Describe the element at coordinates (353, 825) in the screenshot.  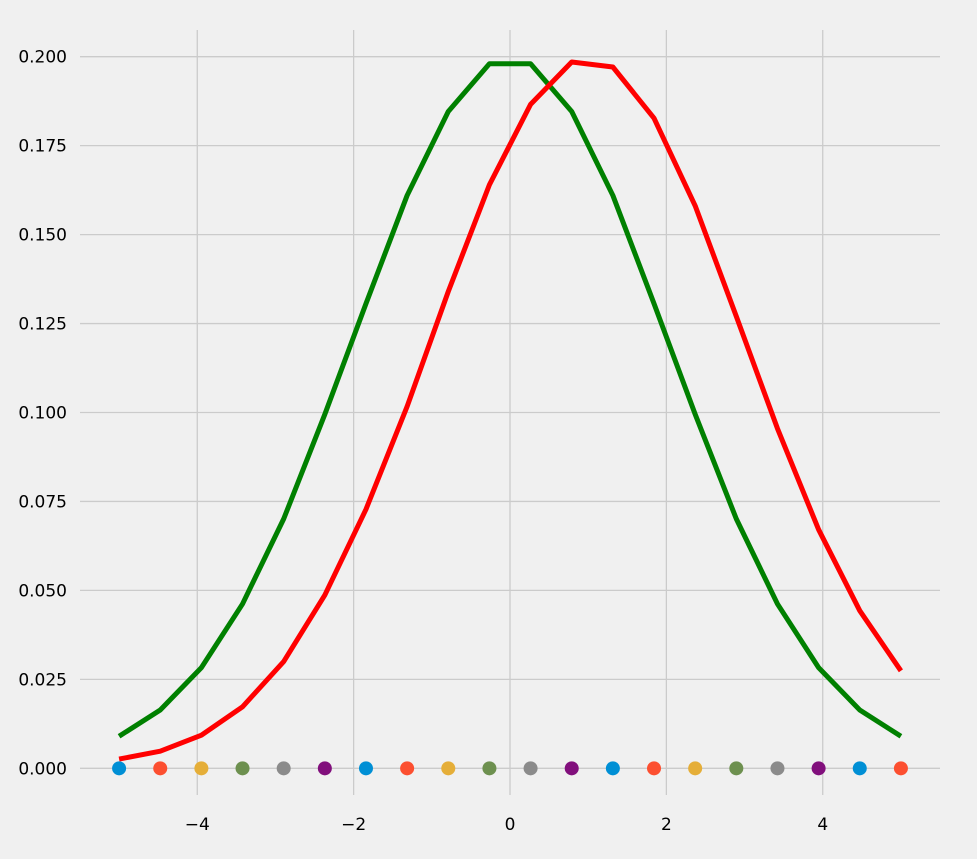
I see `x-tick-label: −2` at that location.